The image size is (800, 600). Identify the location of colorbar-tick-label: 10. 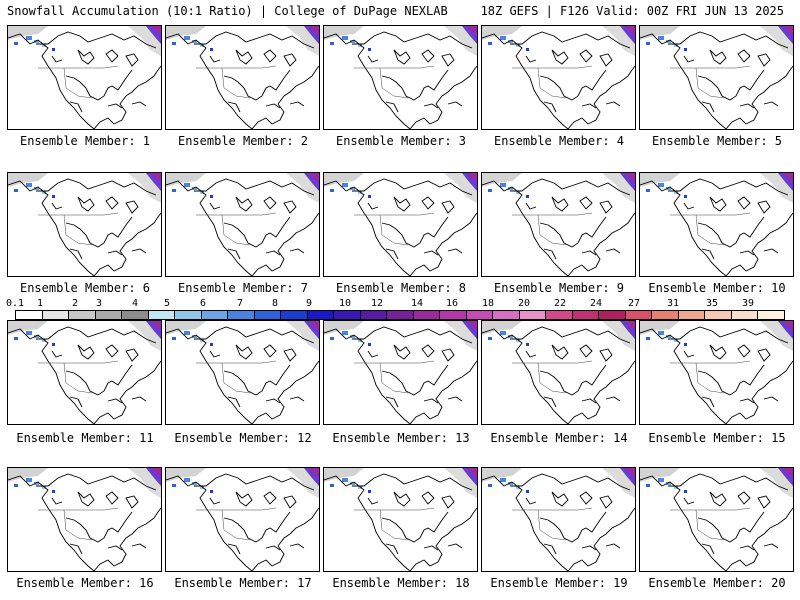
(345, 303).